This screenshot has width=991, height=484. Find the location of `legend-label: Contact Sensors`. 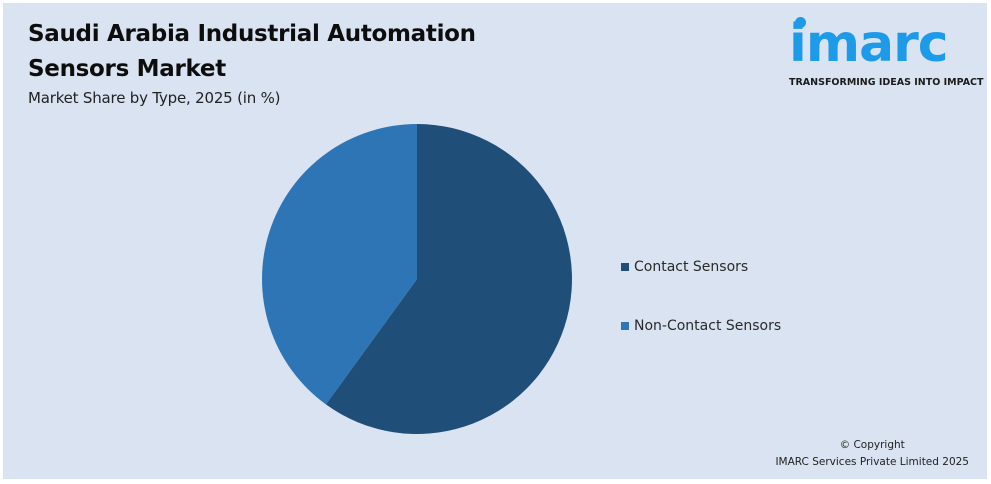

legend-label: Contact Sensors is located at coordinates (691, 267).